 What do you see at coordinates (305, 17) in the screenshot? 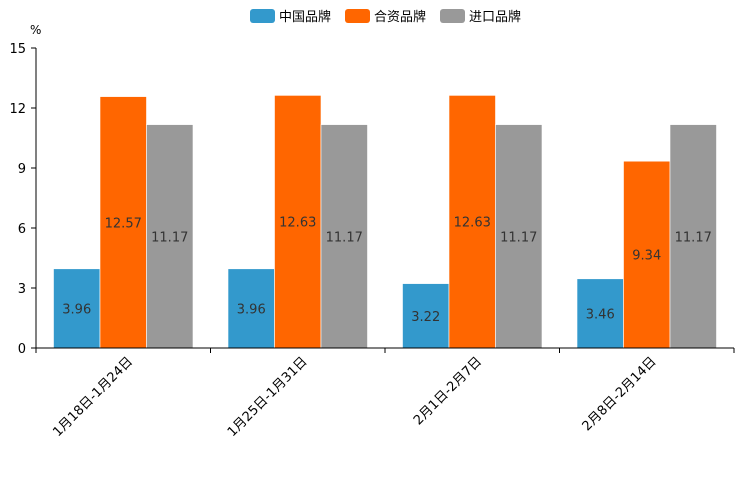
I see `legend-label: 中国品牌` at bounding box center [305, 17].